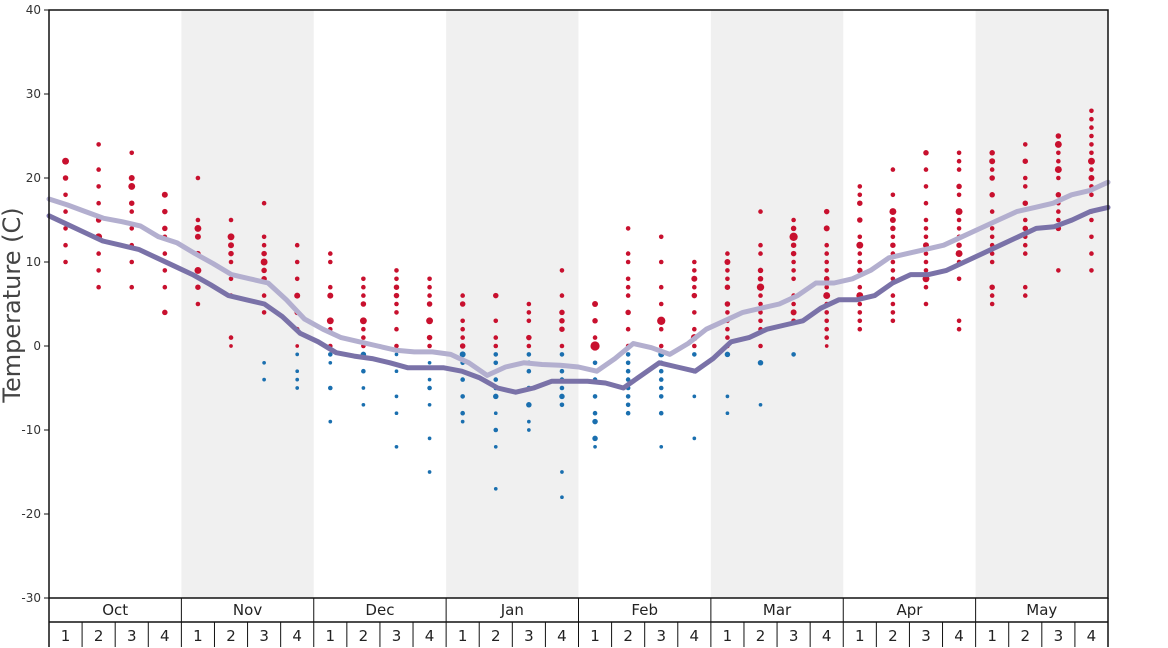  I want to click on y-tick-label: 40, so click(33, 10).